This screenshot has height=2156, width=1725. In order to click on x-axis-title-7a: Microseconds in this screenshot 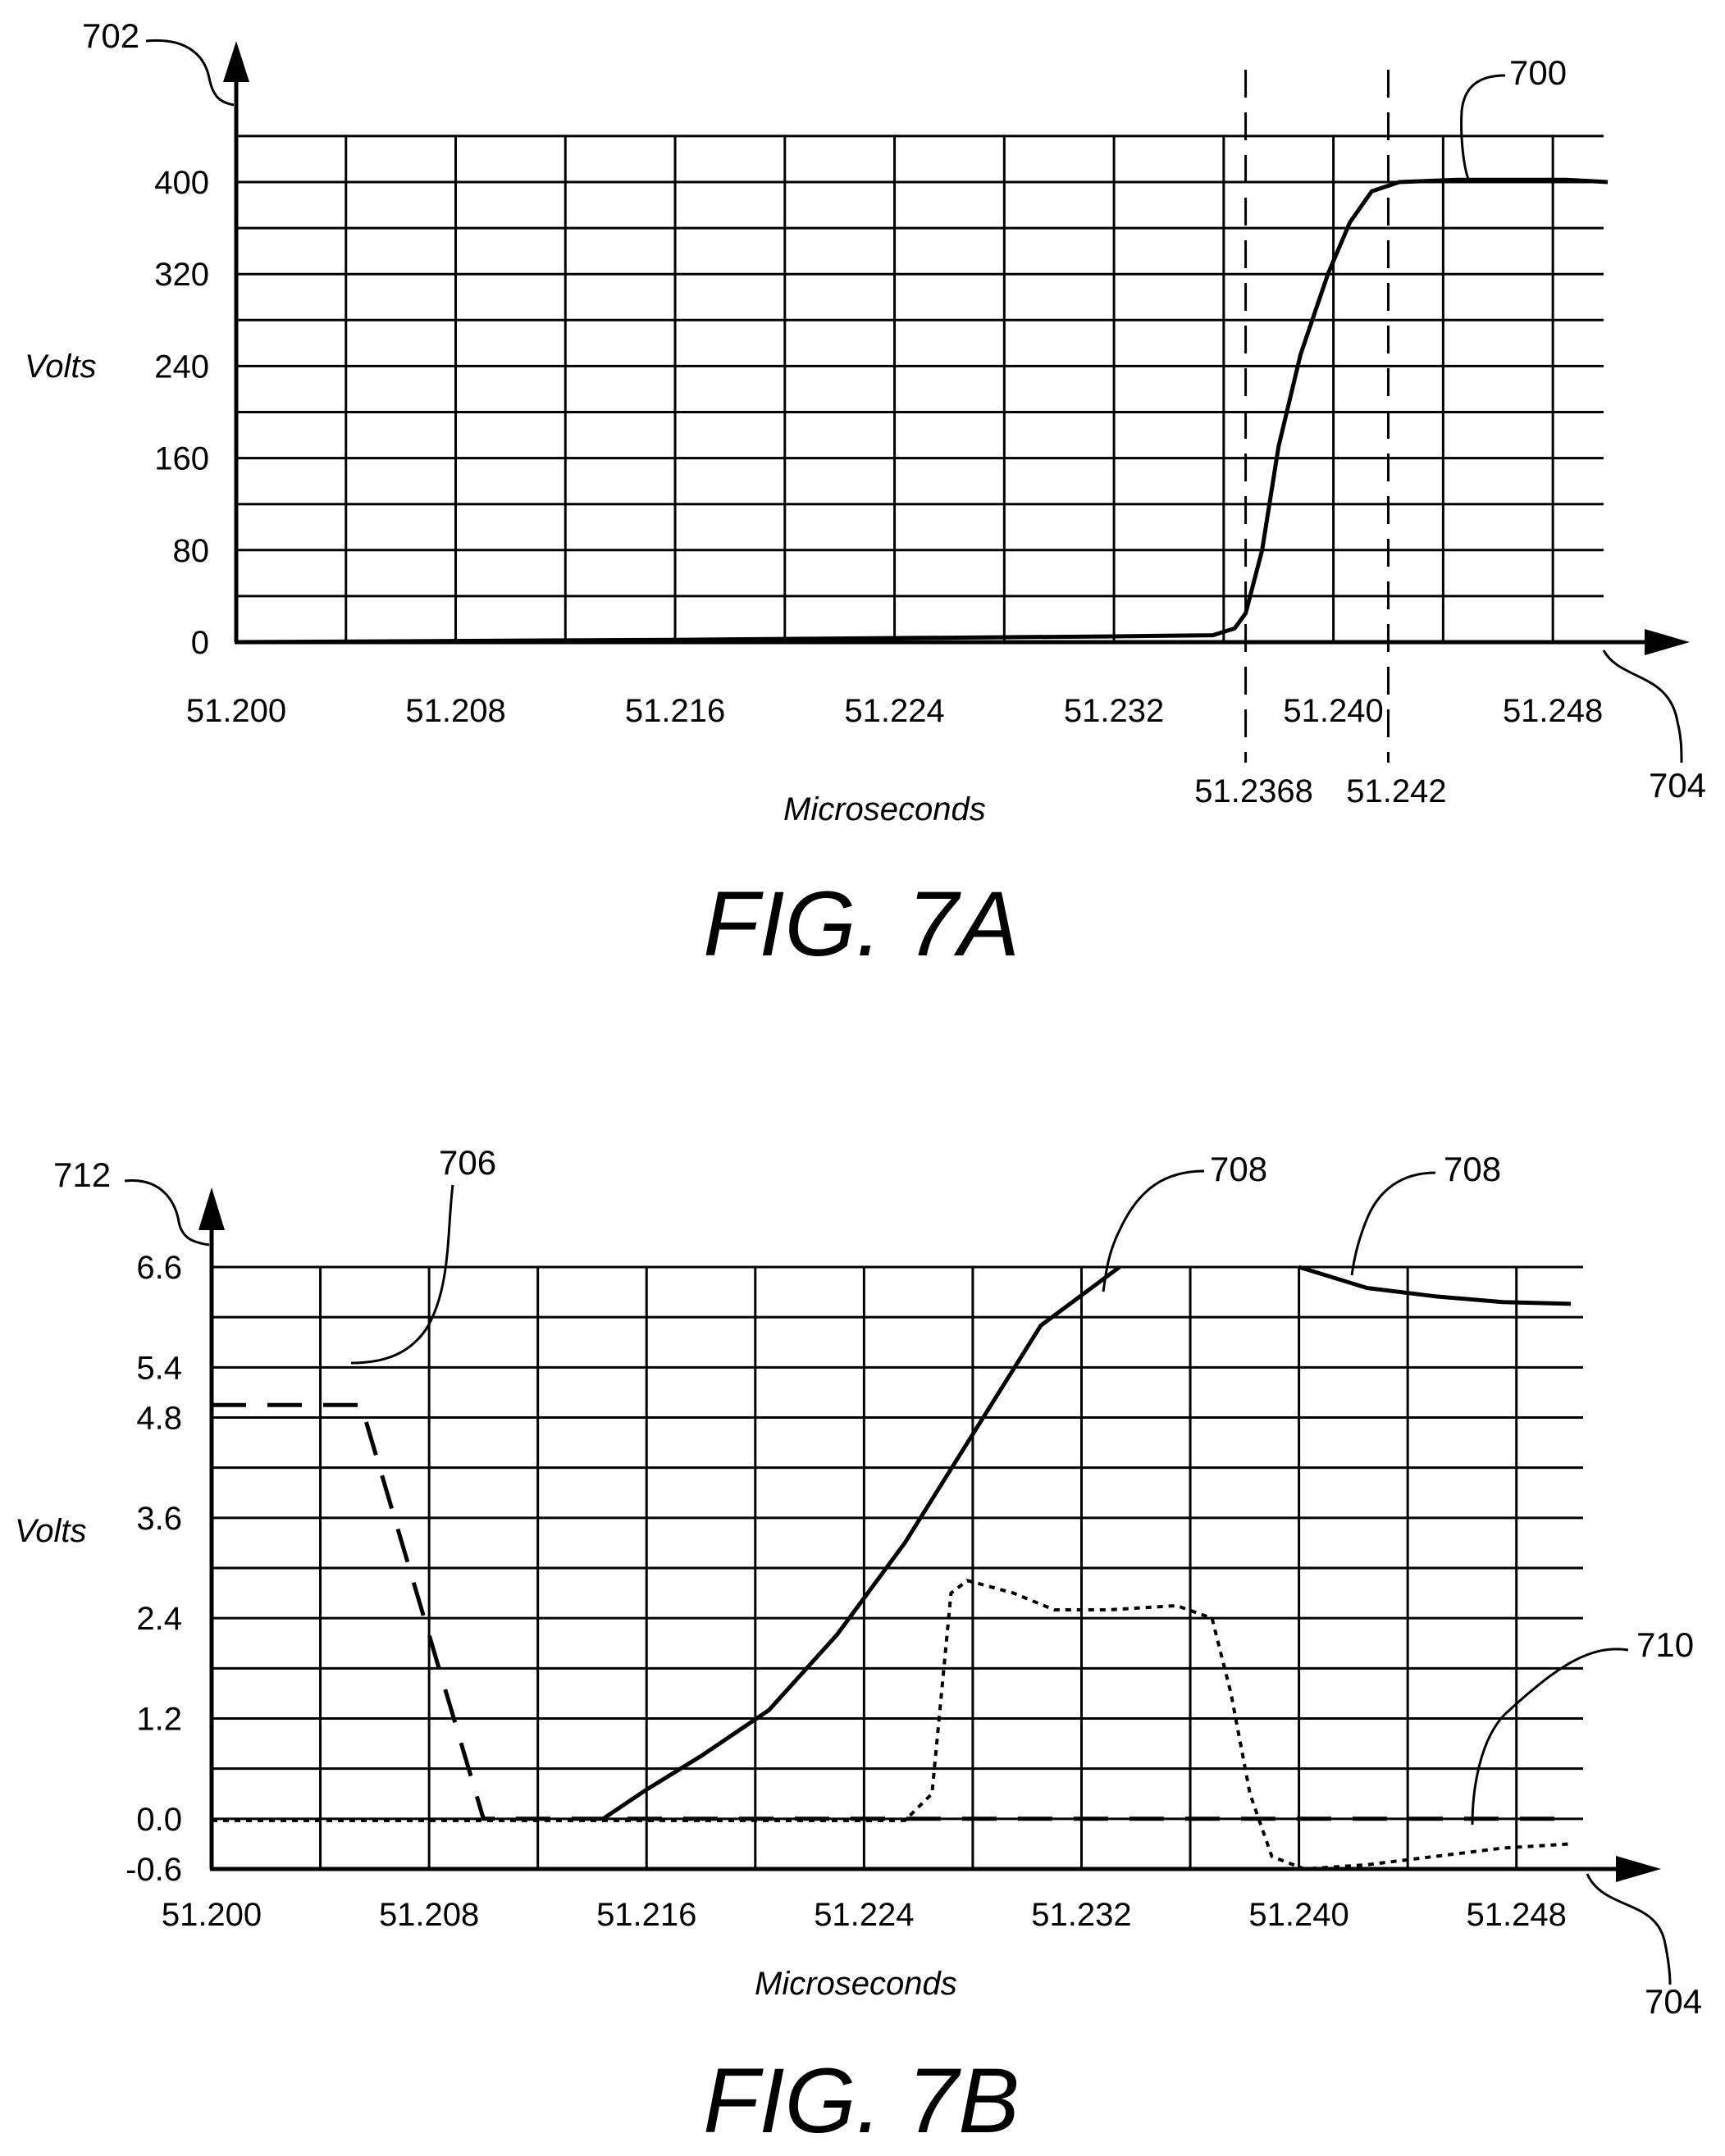, I will do `click(885, 809)`.